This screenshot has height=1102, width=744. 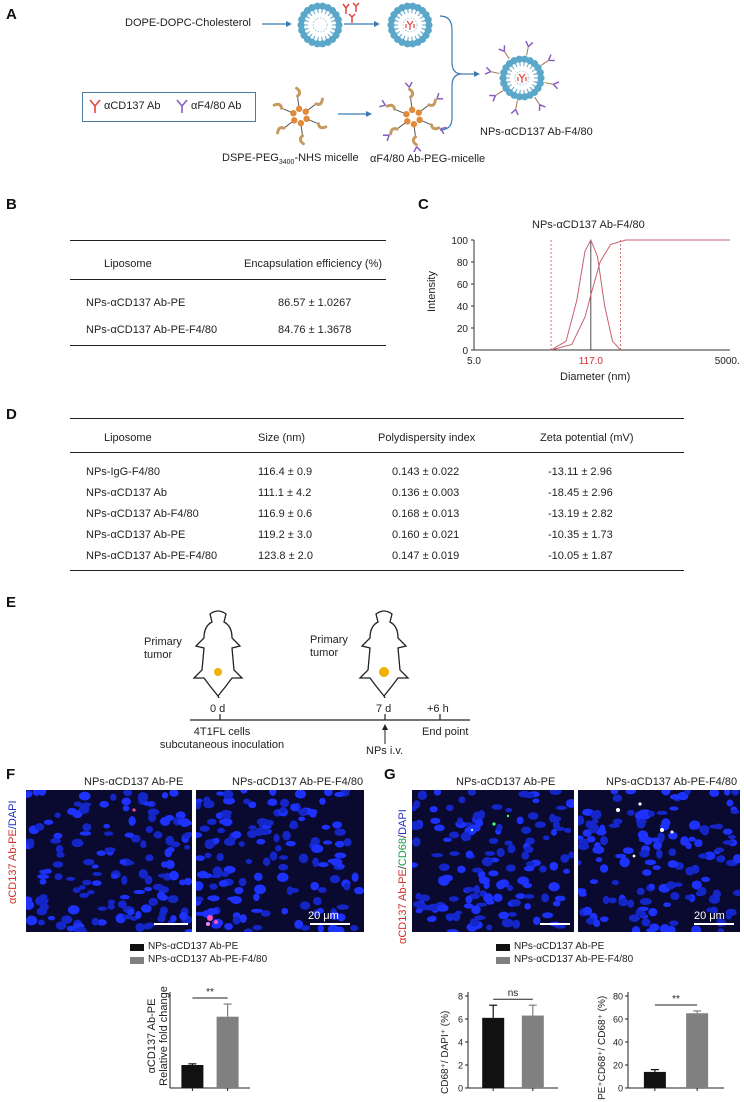 What do you see at coordinates (134, 782) in the screenshot?
I see `f-img1-title: NPs-αCD137 Ab-PE` at bounding box center [134, 782].